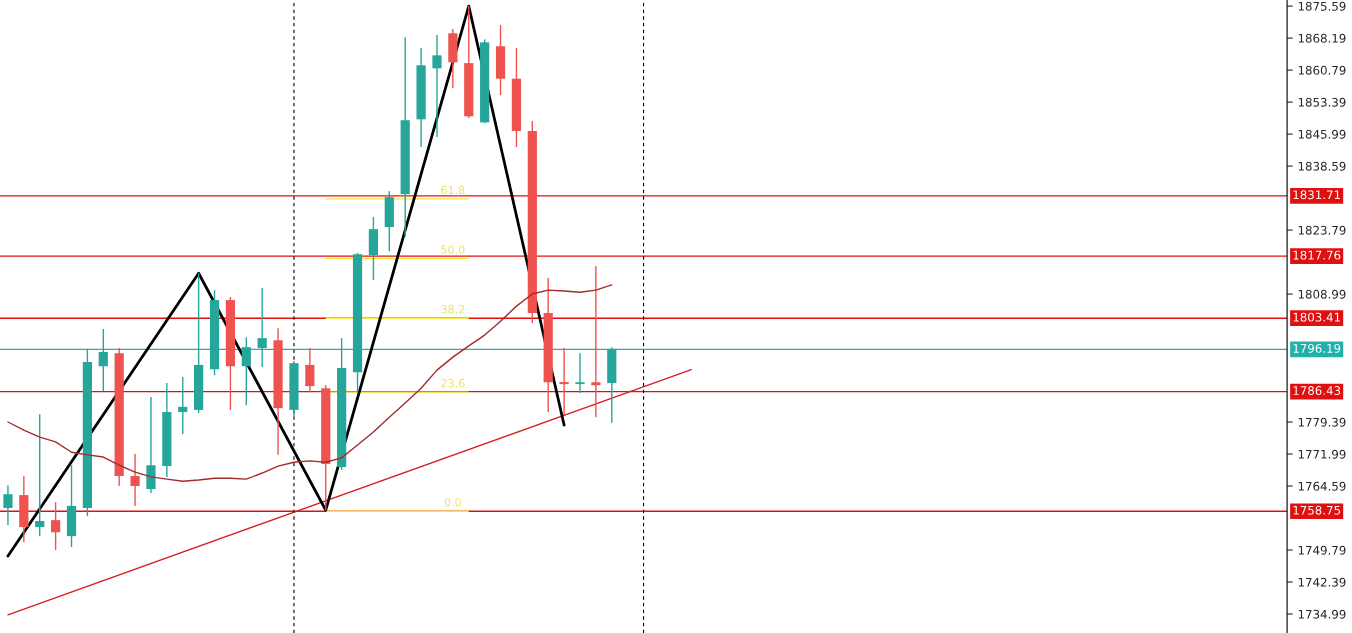 Image resolution: width=1352 pixels, height=633 pixels. I want to click on annotation: 23.6, so click(453, 383).